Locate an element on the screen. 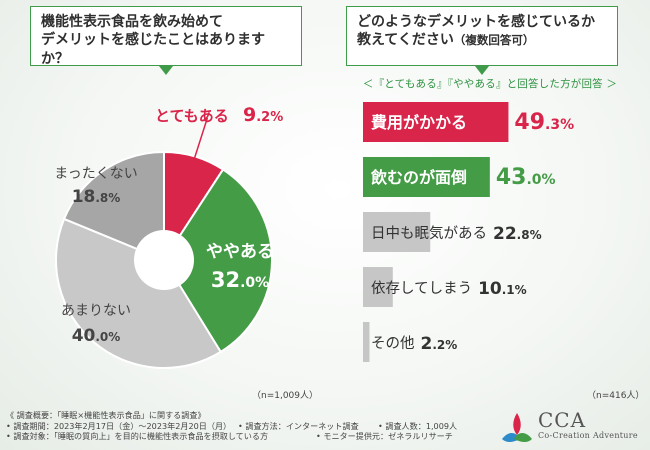 Image resolution: width=650 pixels, height=450 pixels. footer-period: • 調査期間：2023年2月17日（金）～2023年2月20日（月） is located at coordinates (119, 425).